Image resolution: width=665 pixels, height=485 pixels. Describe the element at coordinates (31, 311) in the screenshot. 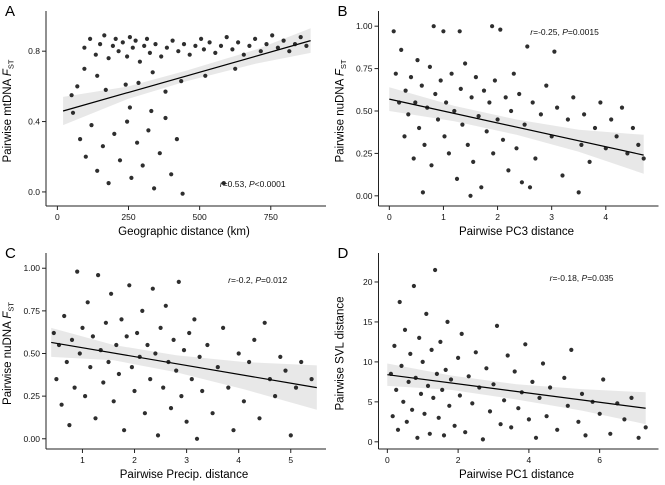

I see `y-tick-label: 0.75` at that location.